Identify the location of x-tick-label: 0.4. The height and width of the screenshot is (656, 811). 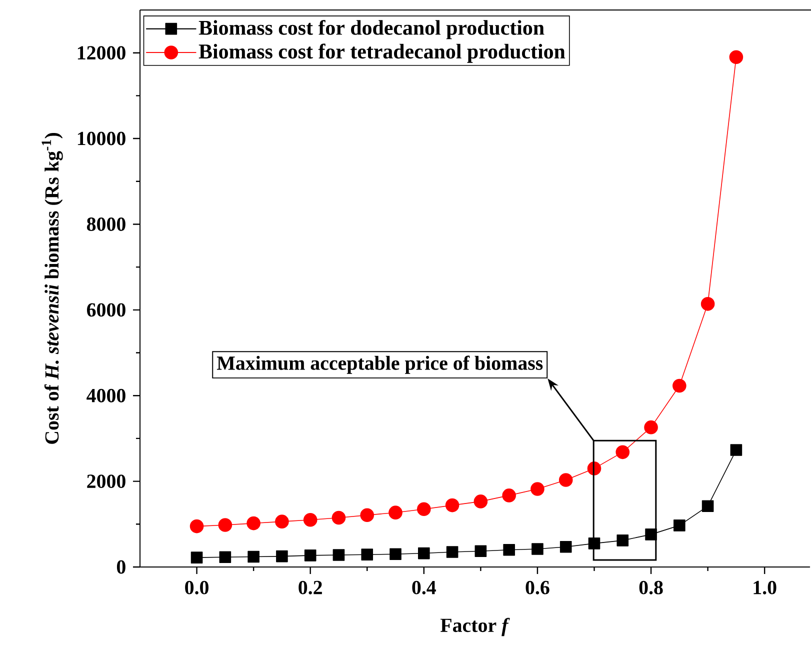
(424, 587).